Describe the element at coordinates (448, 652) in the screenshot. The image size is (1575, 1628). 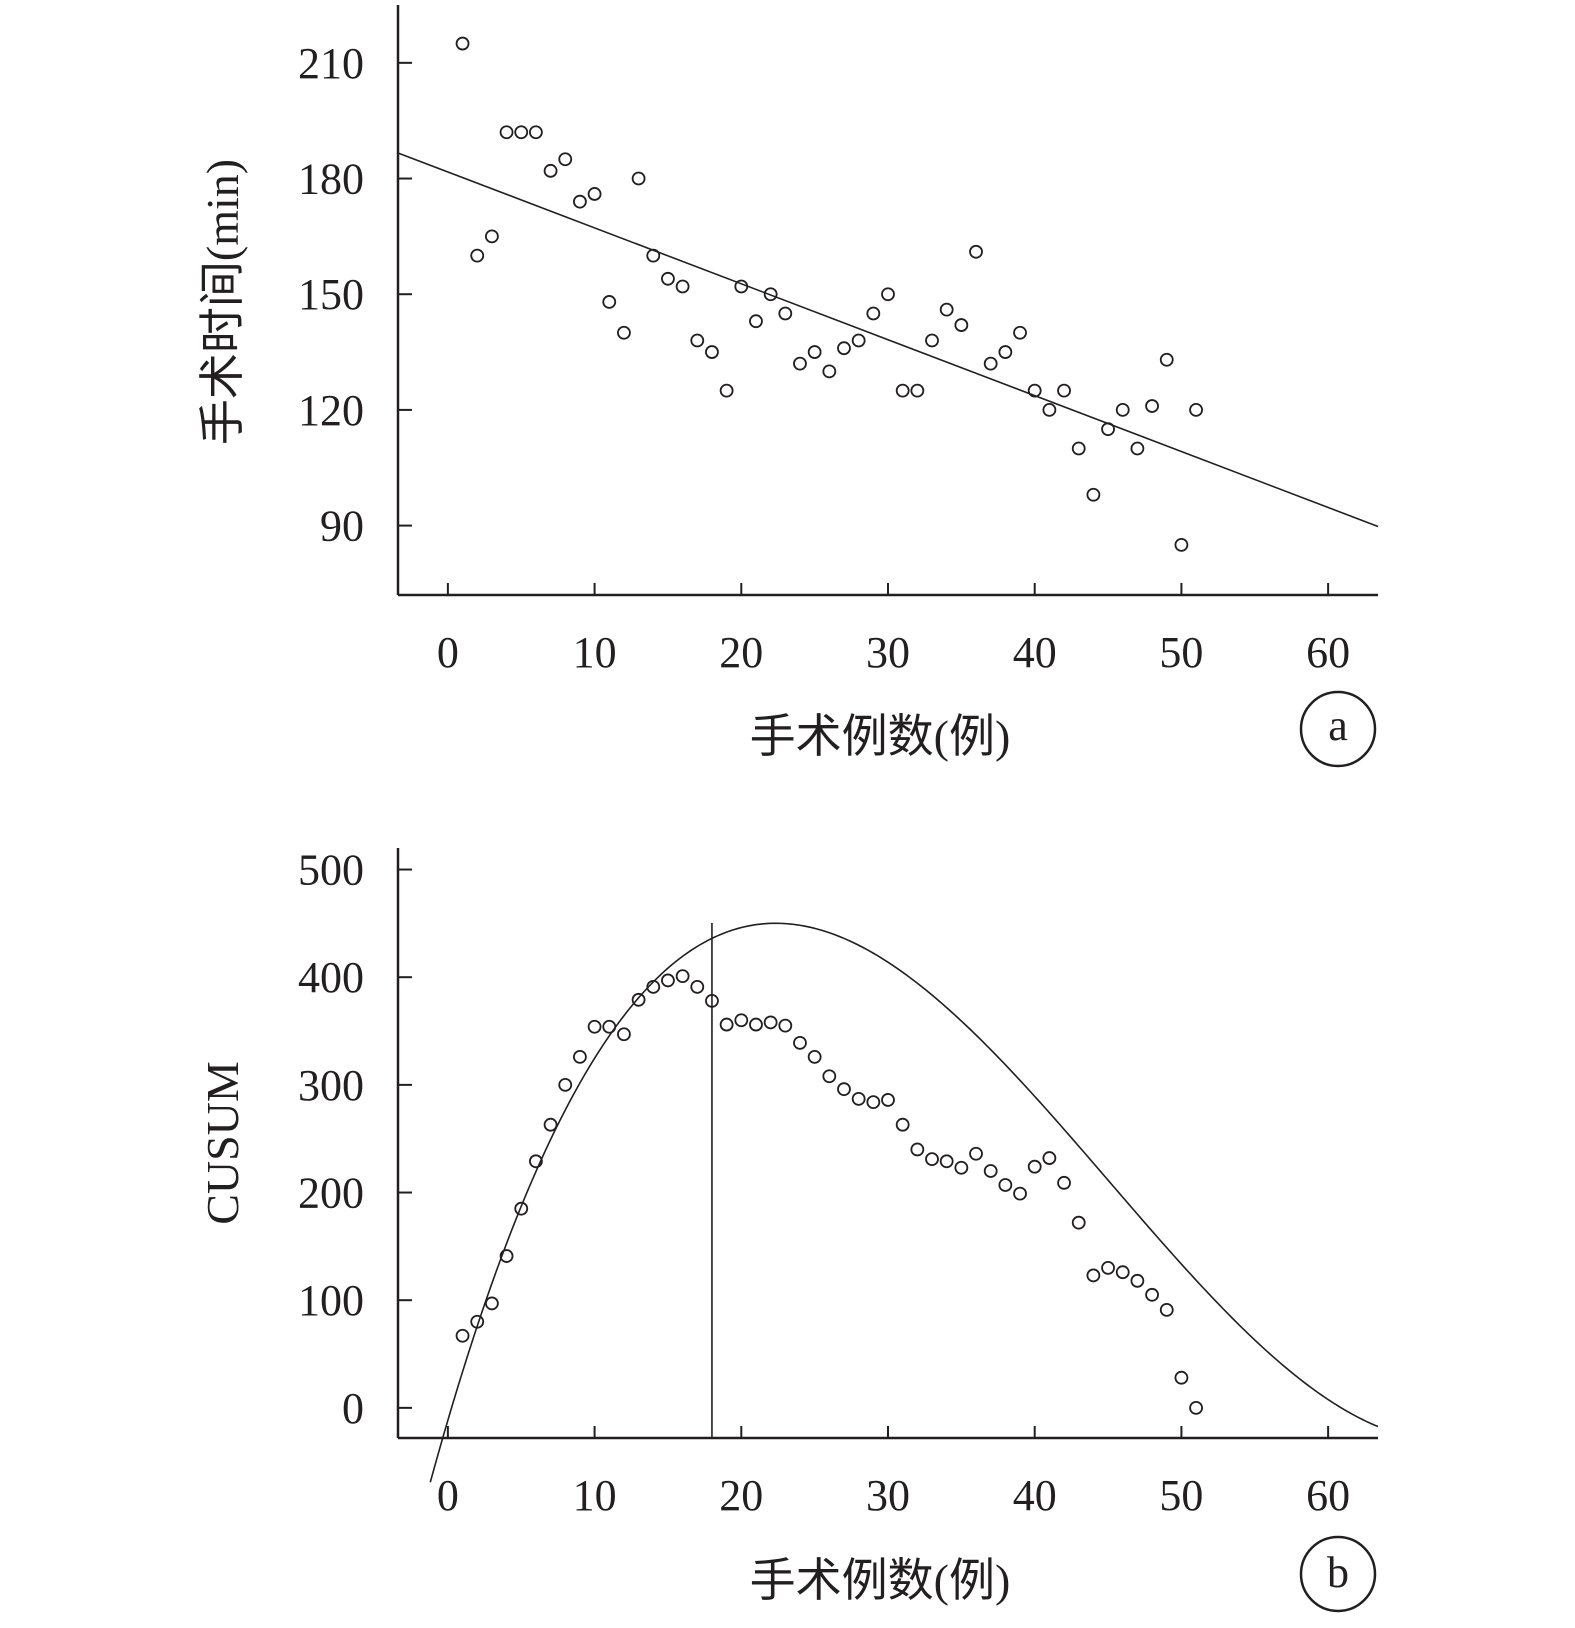
I see `x-tick-label: 0` at that location.